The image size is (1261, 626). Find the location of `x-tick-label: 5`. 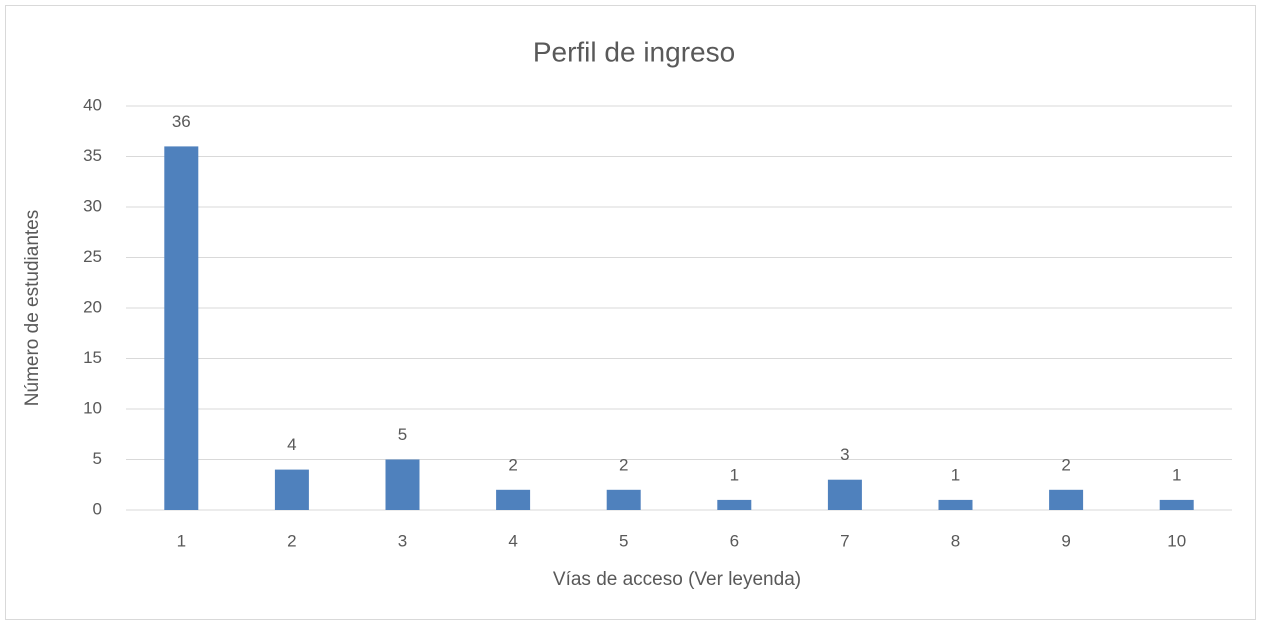

x-tick-label: 5 is located at coordinates (623, 540).